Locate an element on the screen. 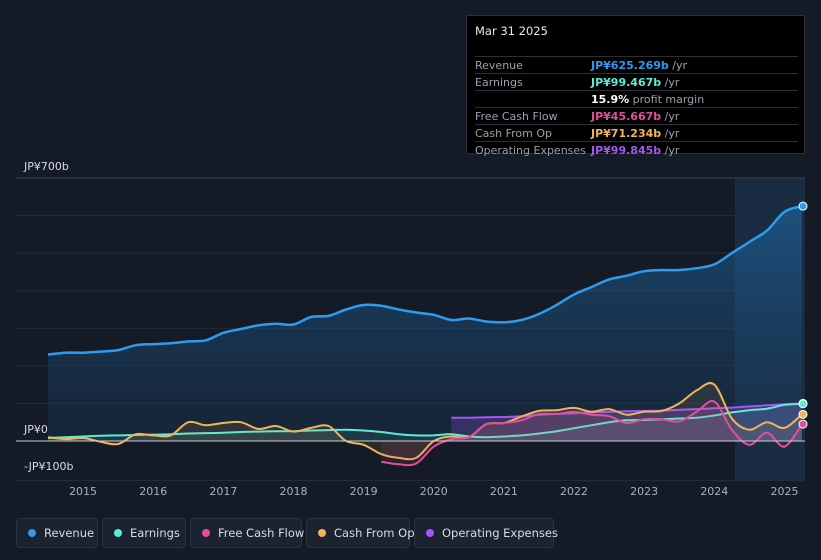 The width and height of the screenshot is (821, 560). y-zero-label: JP¥0 is located at coordinates (35, 429).